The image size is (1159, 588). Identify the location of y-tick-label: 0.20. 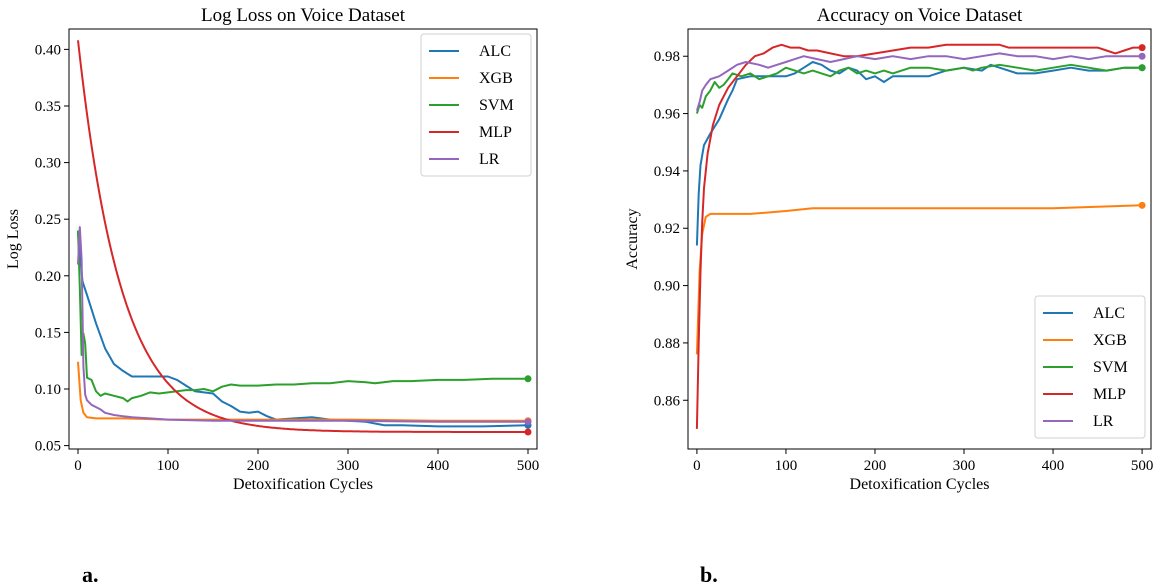
(48, 277).